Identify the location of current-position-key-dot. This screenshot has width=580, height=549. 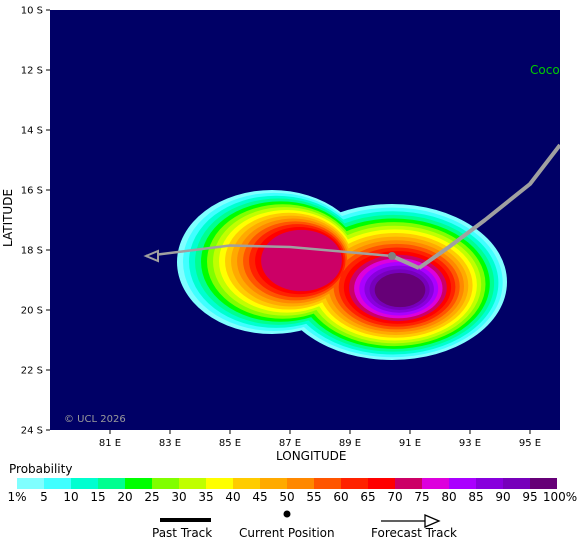
(287, 514).